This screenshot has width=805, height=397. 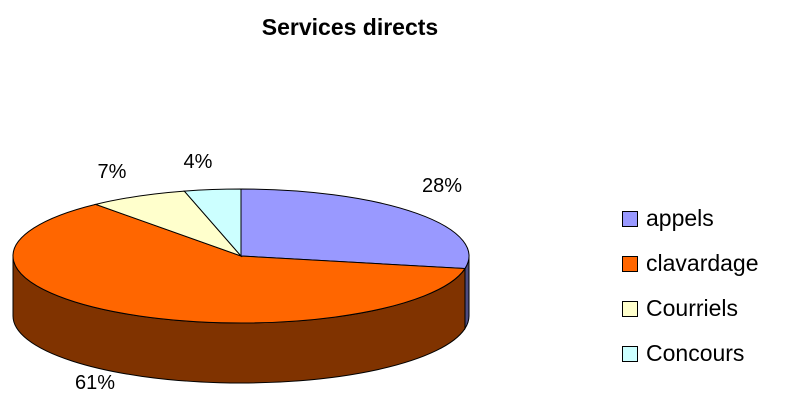 What do you see at coordinates (198, 162) in the screenshot?
I see `data-label-concours: 4%` at bounding box center [198, 162].